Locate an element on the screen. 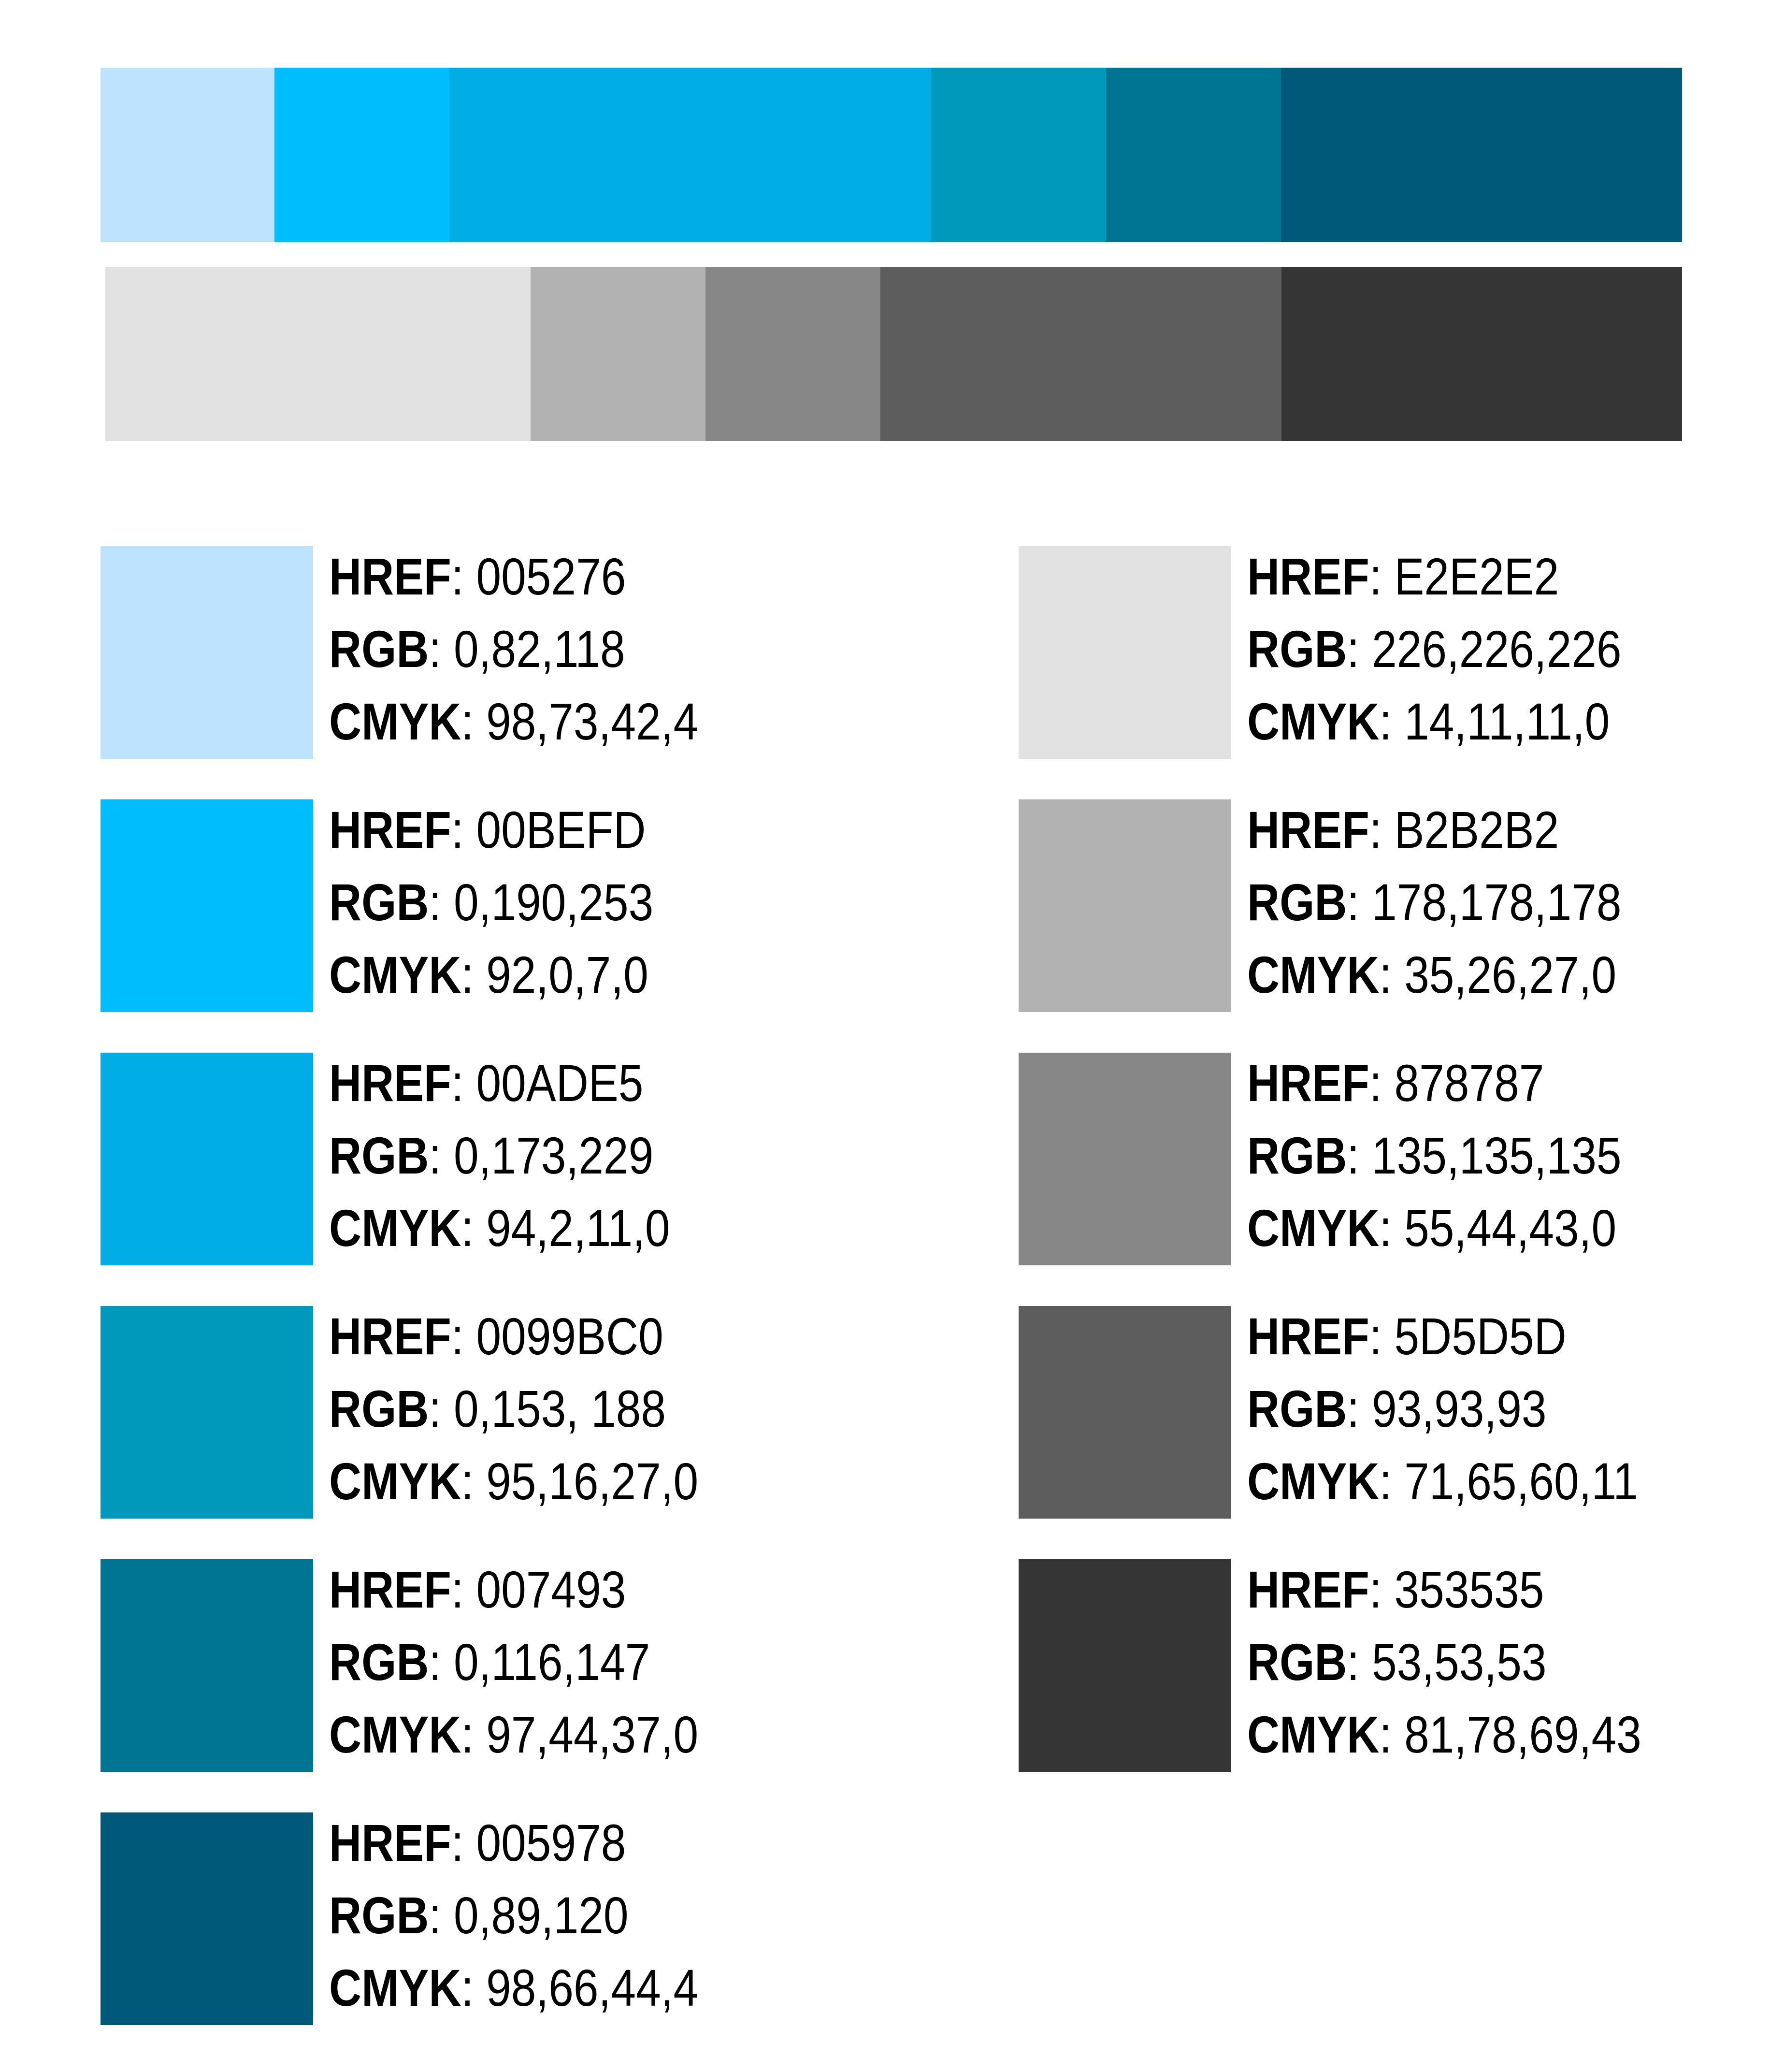 The height and width of the screenshot is (2072, 1770). href-value: E2E2E2 is located at coordinates (1476, 576).